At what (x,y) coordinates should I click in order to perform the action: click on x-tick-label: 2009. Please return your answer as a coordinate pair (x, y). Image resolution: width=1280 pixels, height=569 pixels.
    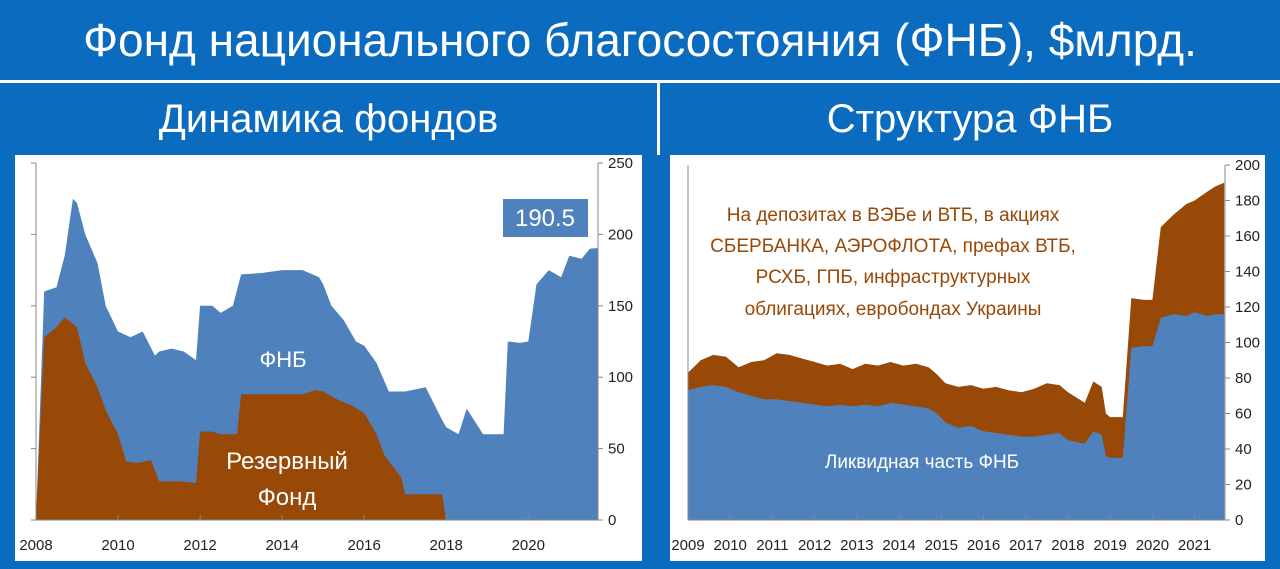
    Looking at the image, I should click on (687, 545).